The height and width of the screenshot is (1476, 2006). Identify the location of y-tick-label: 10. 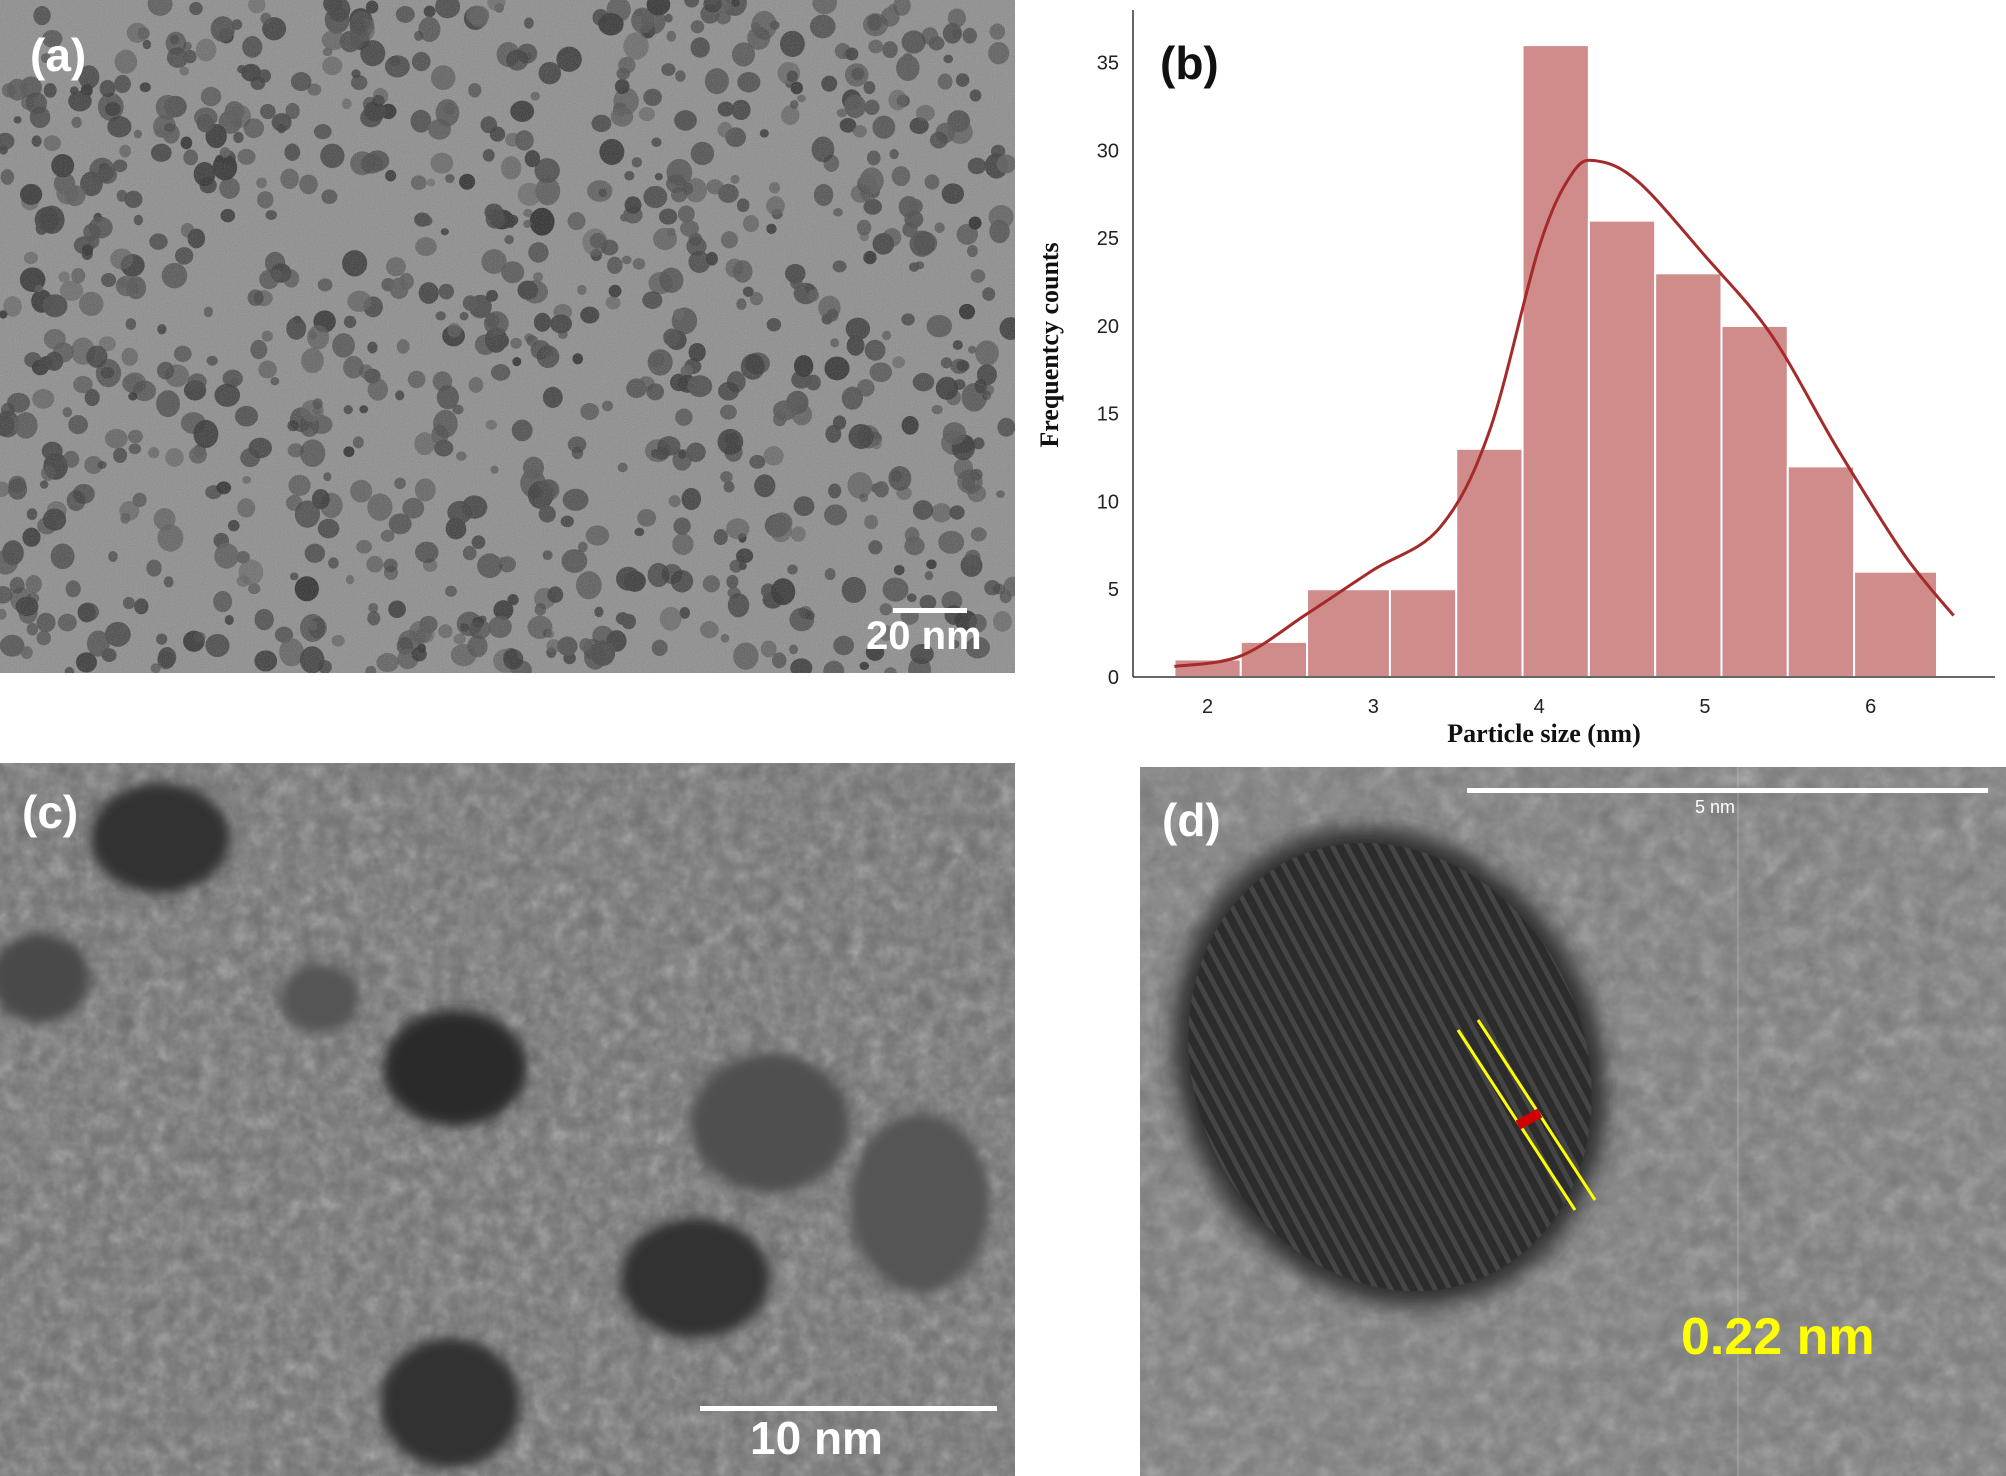
(1108, 502).